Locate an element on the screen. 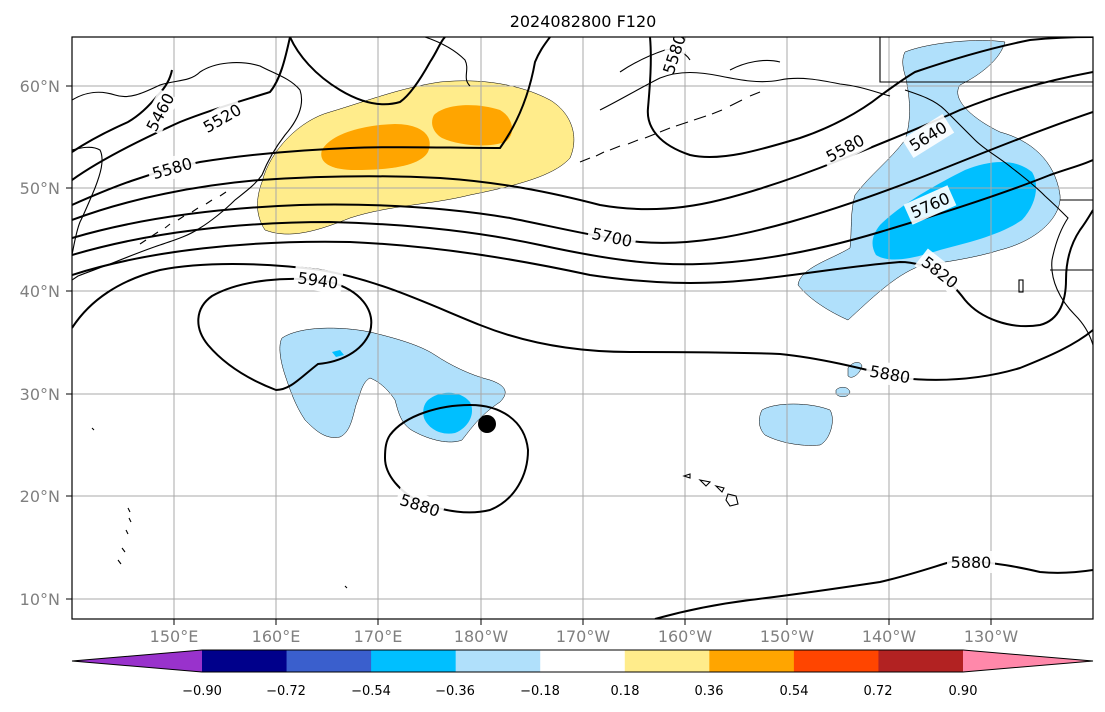 The image size is (1105, 712). figure-title: 2024082800 F120 is located at coordinates (583, 21).